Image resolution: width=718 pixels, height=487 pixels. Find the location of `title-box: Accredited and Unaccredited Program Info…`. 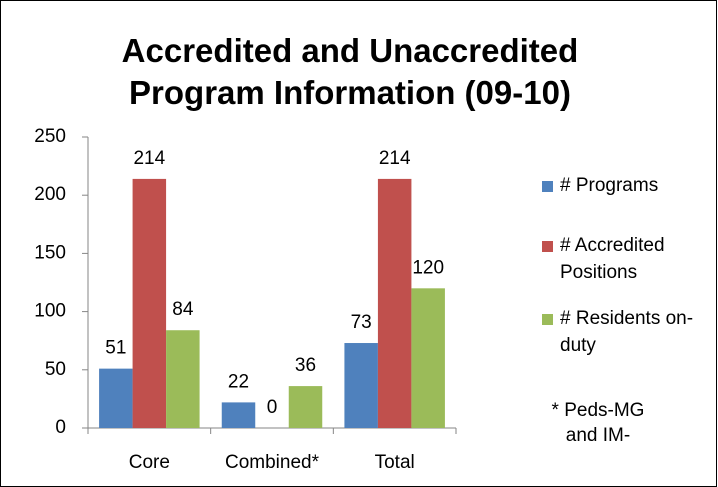

title-box: Accredited and Unaccredited Program Info… is located at coordinates (350, 71).